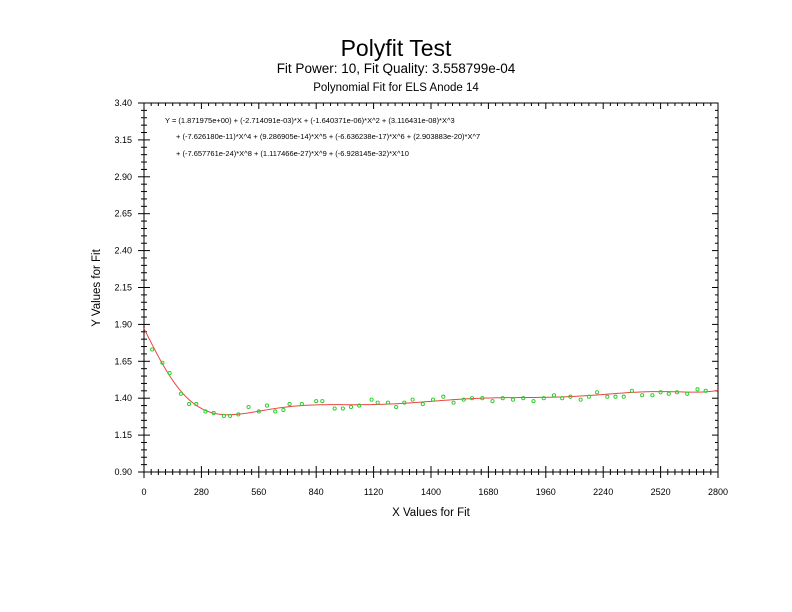 This screenshot has height=612, width=792. What do you see at coordinates (123, 214) in the screenshot?
I see `y-tick-label: 2.65` at bounding box center [123, 214].